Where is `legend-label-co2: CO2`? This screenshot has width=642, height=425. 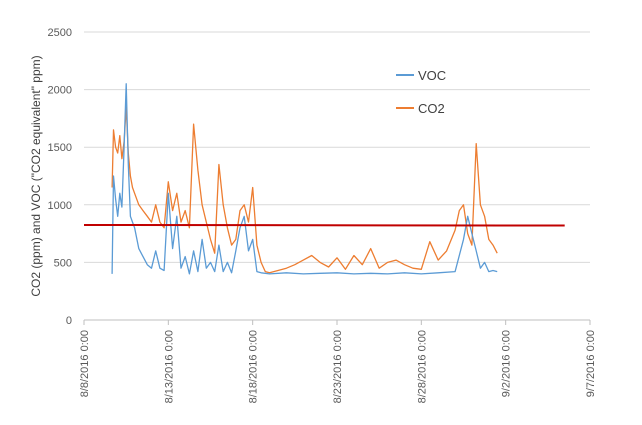 legend-label-co2: CO2 is located at coordinates (431, 108).